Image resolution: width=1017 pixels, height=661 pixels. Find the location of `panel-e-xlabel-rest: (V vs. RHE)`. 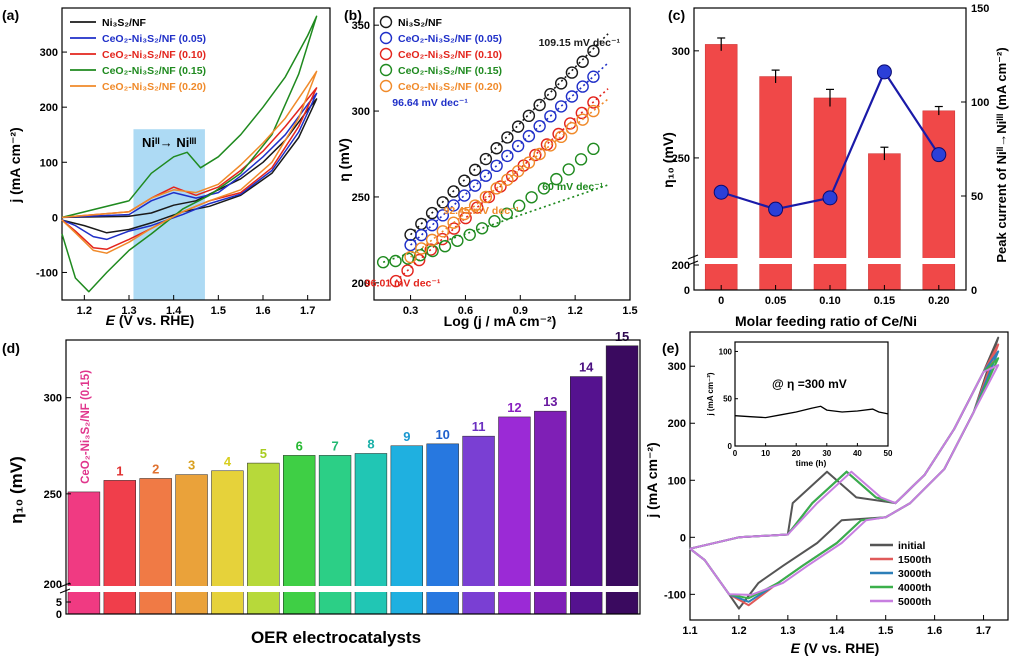

panel-e-xlabel-rest: (V vs. RHE) is located at coordinates (839, 648).